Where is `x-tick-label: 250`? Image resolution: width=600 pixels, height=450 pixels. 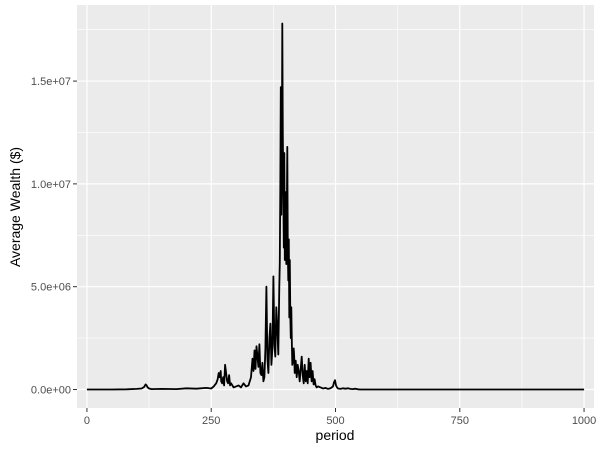 x-tick-label: 250 is located at coordinates (211, 421).